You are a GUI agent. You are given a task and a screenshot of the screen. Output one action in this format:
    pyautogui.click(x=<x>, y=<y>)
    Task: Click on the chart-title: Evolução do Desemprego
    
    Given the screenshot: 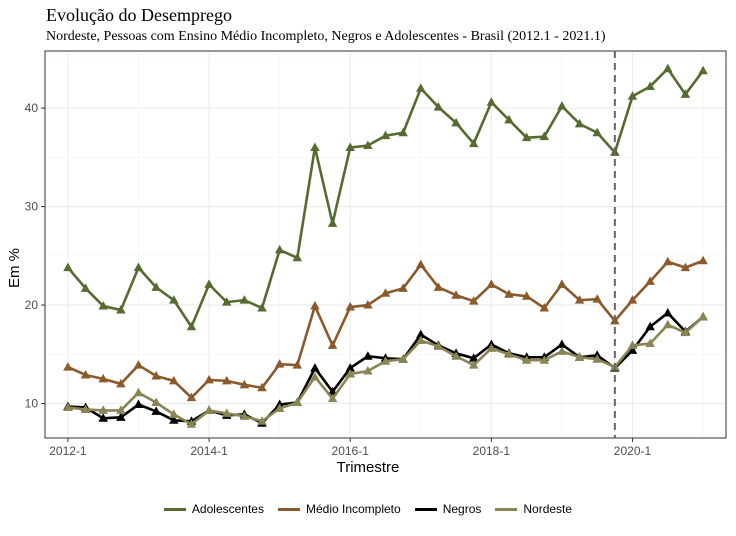 What is the action you would take?
    pyautogui.click(x=139, y=15)
    